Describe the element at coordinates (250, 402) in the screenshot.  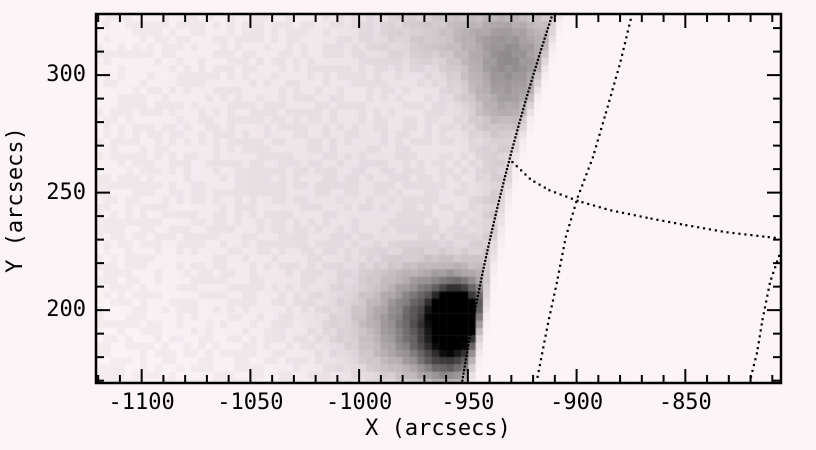
I see `x-tick-label: -1050` at that location.